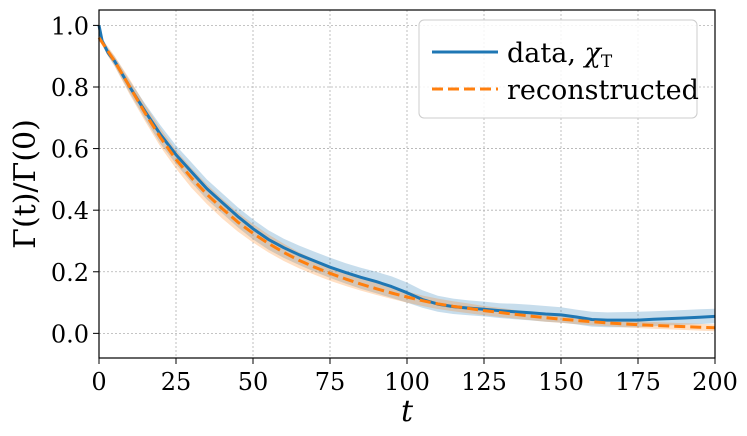 The width and height of the screenshot is (747, 436). What do you see at coordinates (484, 382) in the screenshot?
I see `x-tick-label: 125` at bounding box center [484, 382].